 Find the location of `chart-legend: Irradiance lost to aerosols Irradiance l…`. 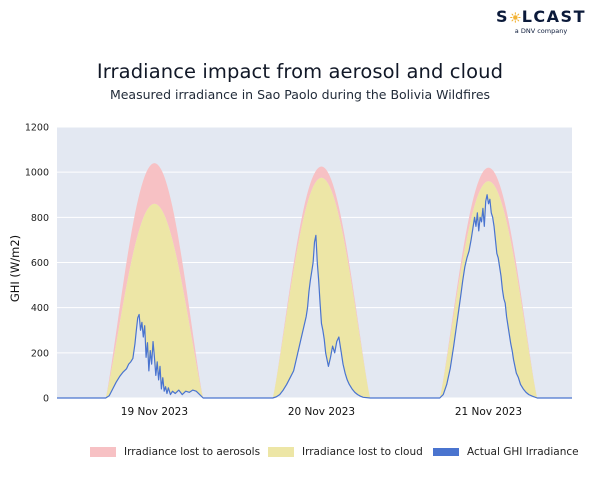

chart-legend: Irradiance lost to aerosols Irradiance l… is located at coordinates (300, 456).